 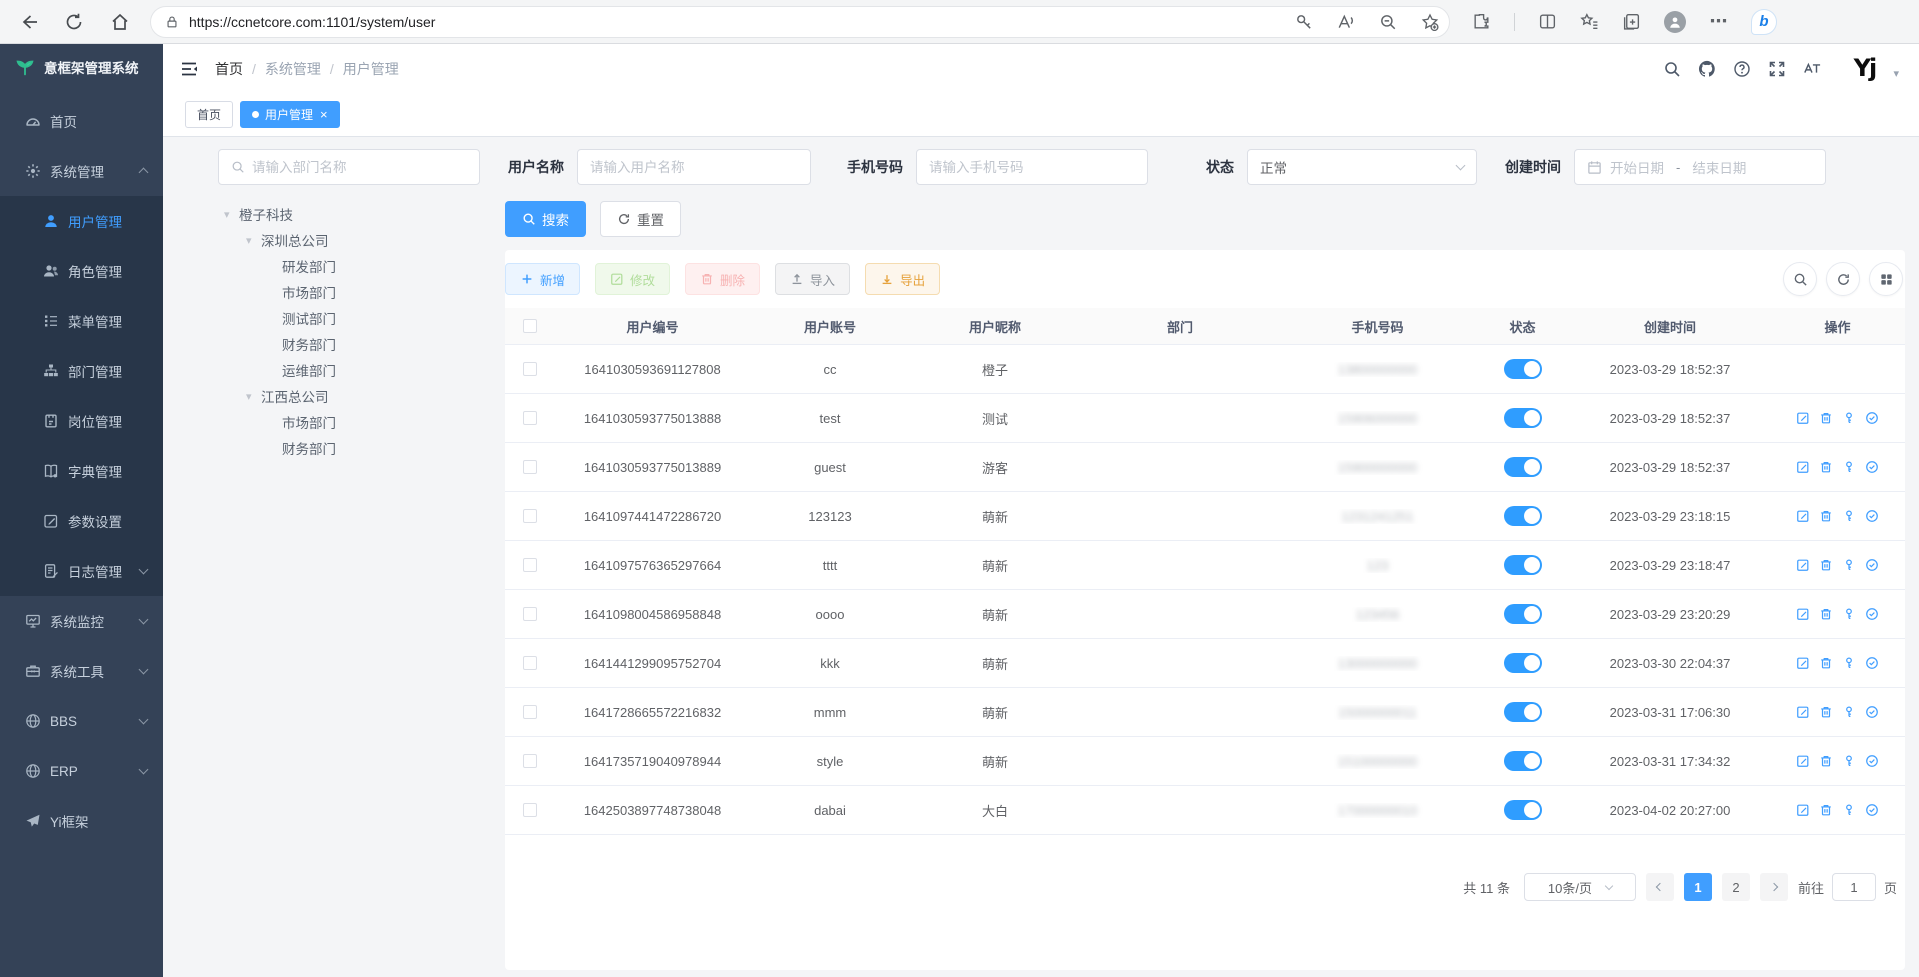 What do you see at coordinates (290, 114) in the screenshot?
I see `tab-user-management: 用户管理 ×` at bounding box center [290, 114].